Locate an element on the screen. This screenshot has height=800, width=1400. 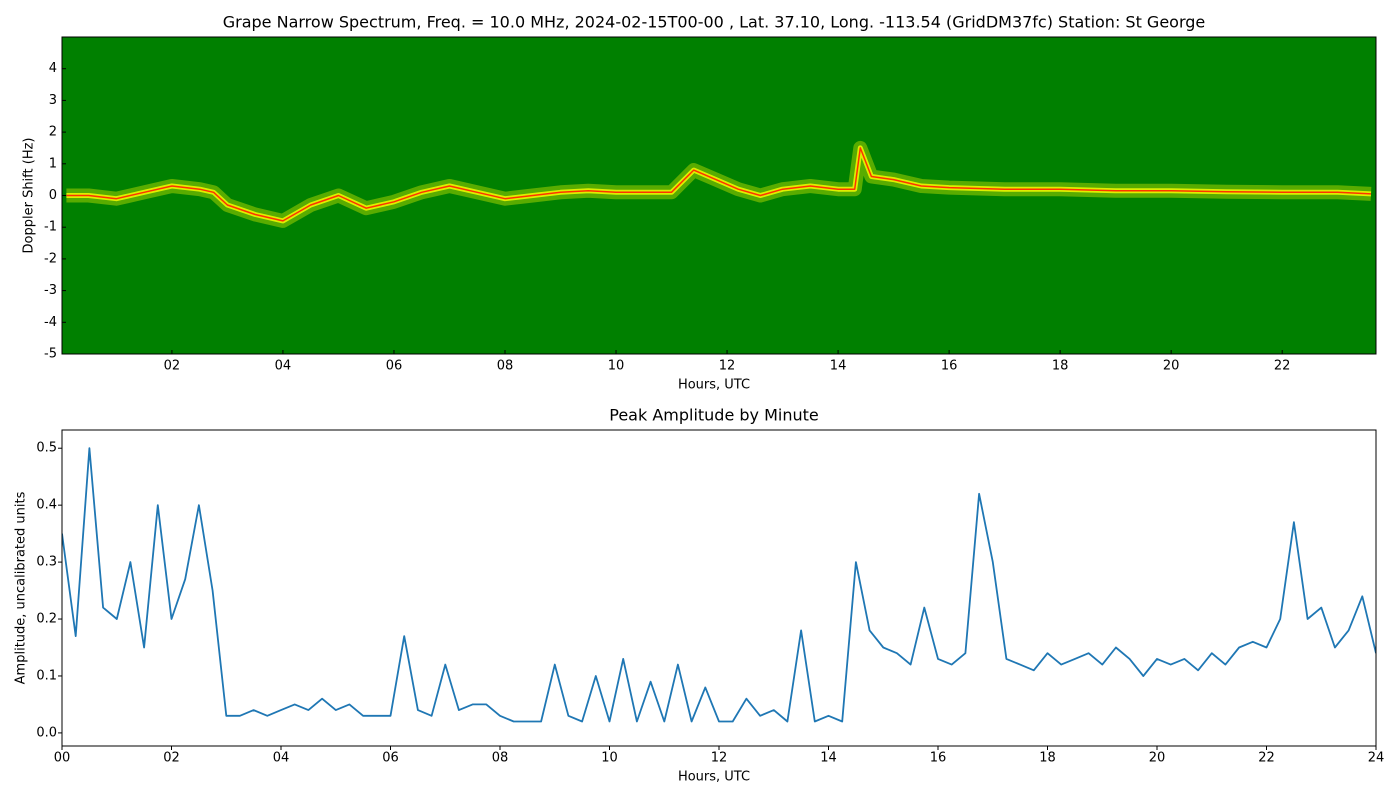
plot-area is located at coordinates (719, 184).